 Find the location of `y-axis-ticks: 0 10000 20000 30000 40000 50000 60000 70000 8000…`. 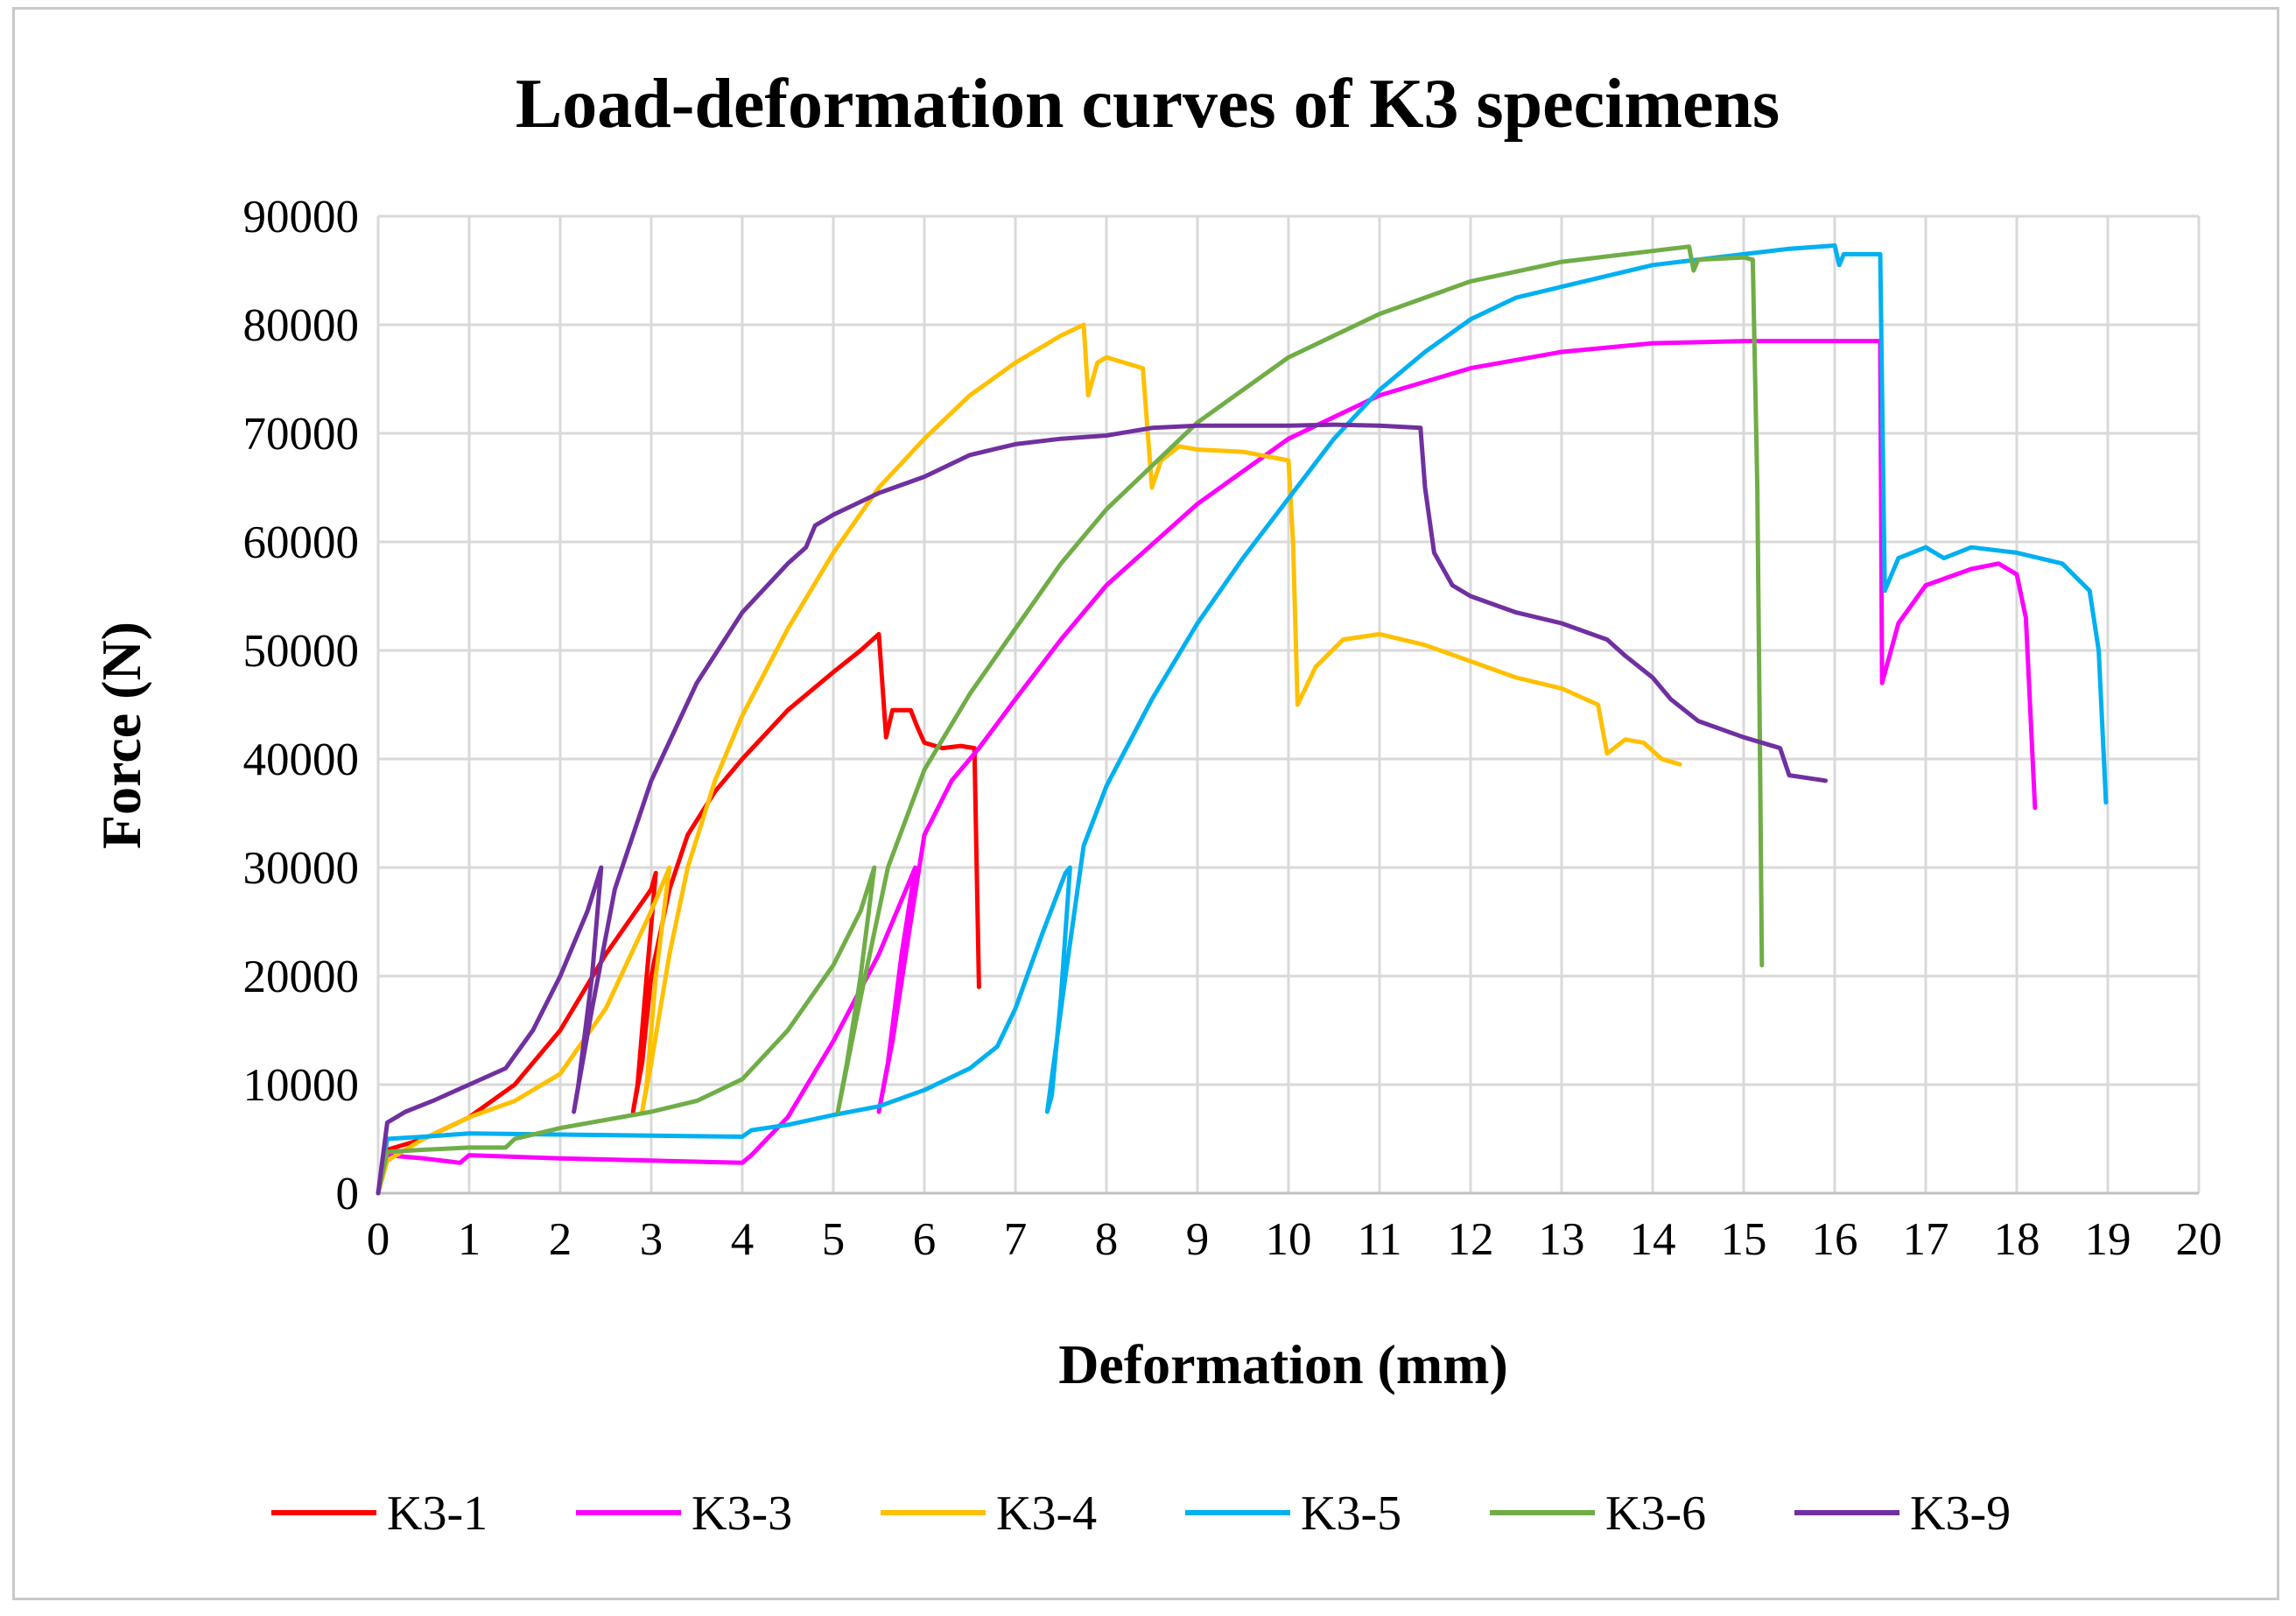

y-axis-ticks: 0 10000 20000 30000 40000 50000 60000 70000 8000… is located at coordinates (302, 705).